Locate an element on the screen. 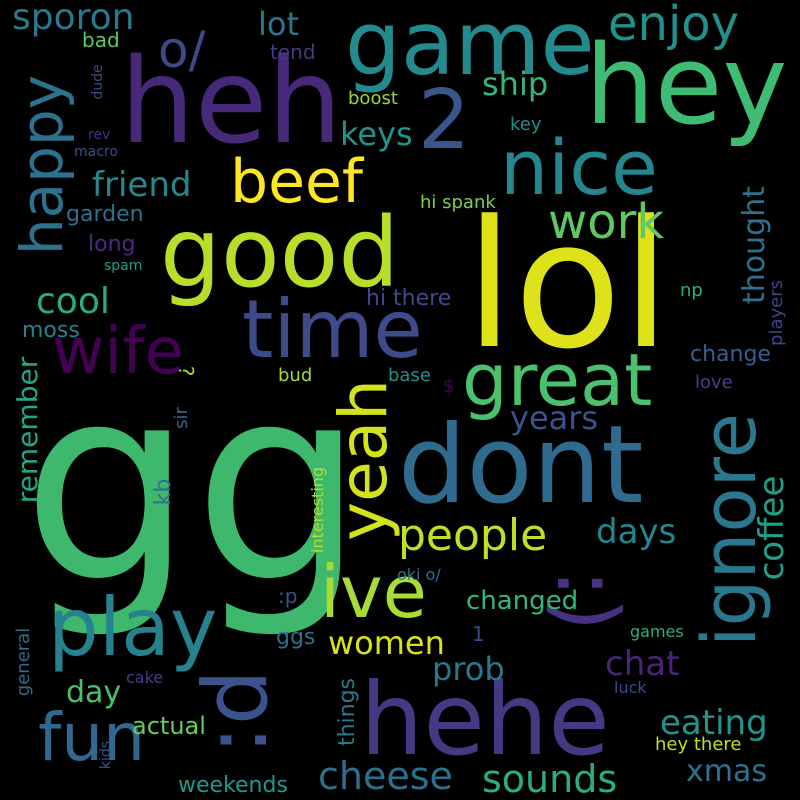  word-cheese: cheese is located at coordinates (385, 776).